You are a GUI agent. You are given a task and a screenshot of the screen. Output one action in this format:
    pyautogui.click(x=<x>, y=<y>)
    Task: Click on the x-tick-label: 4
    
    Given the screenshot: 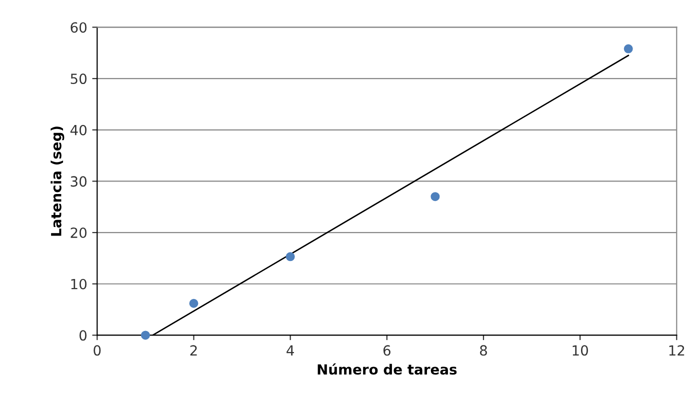 What is the action you would take?
    pyautogui.click(x=290, y=350)
    